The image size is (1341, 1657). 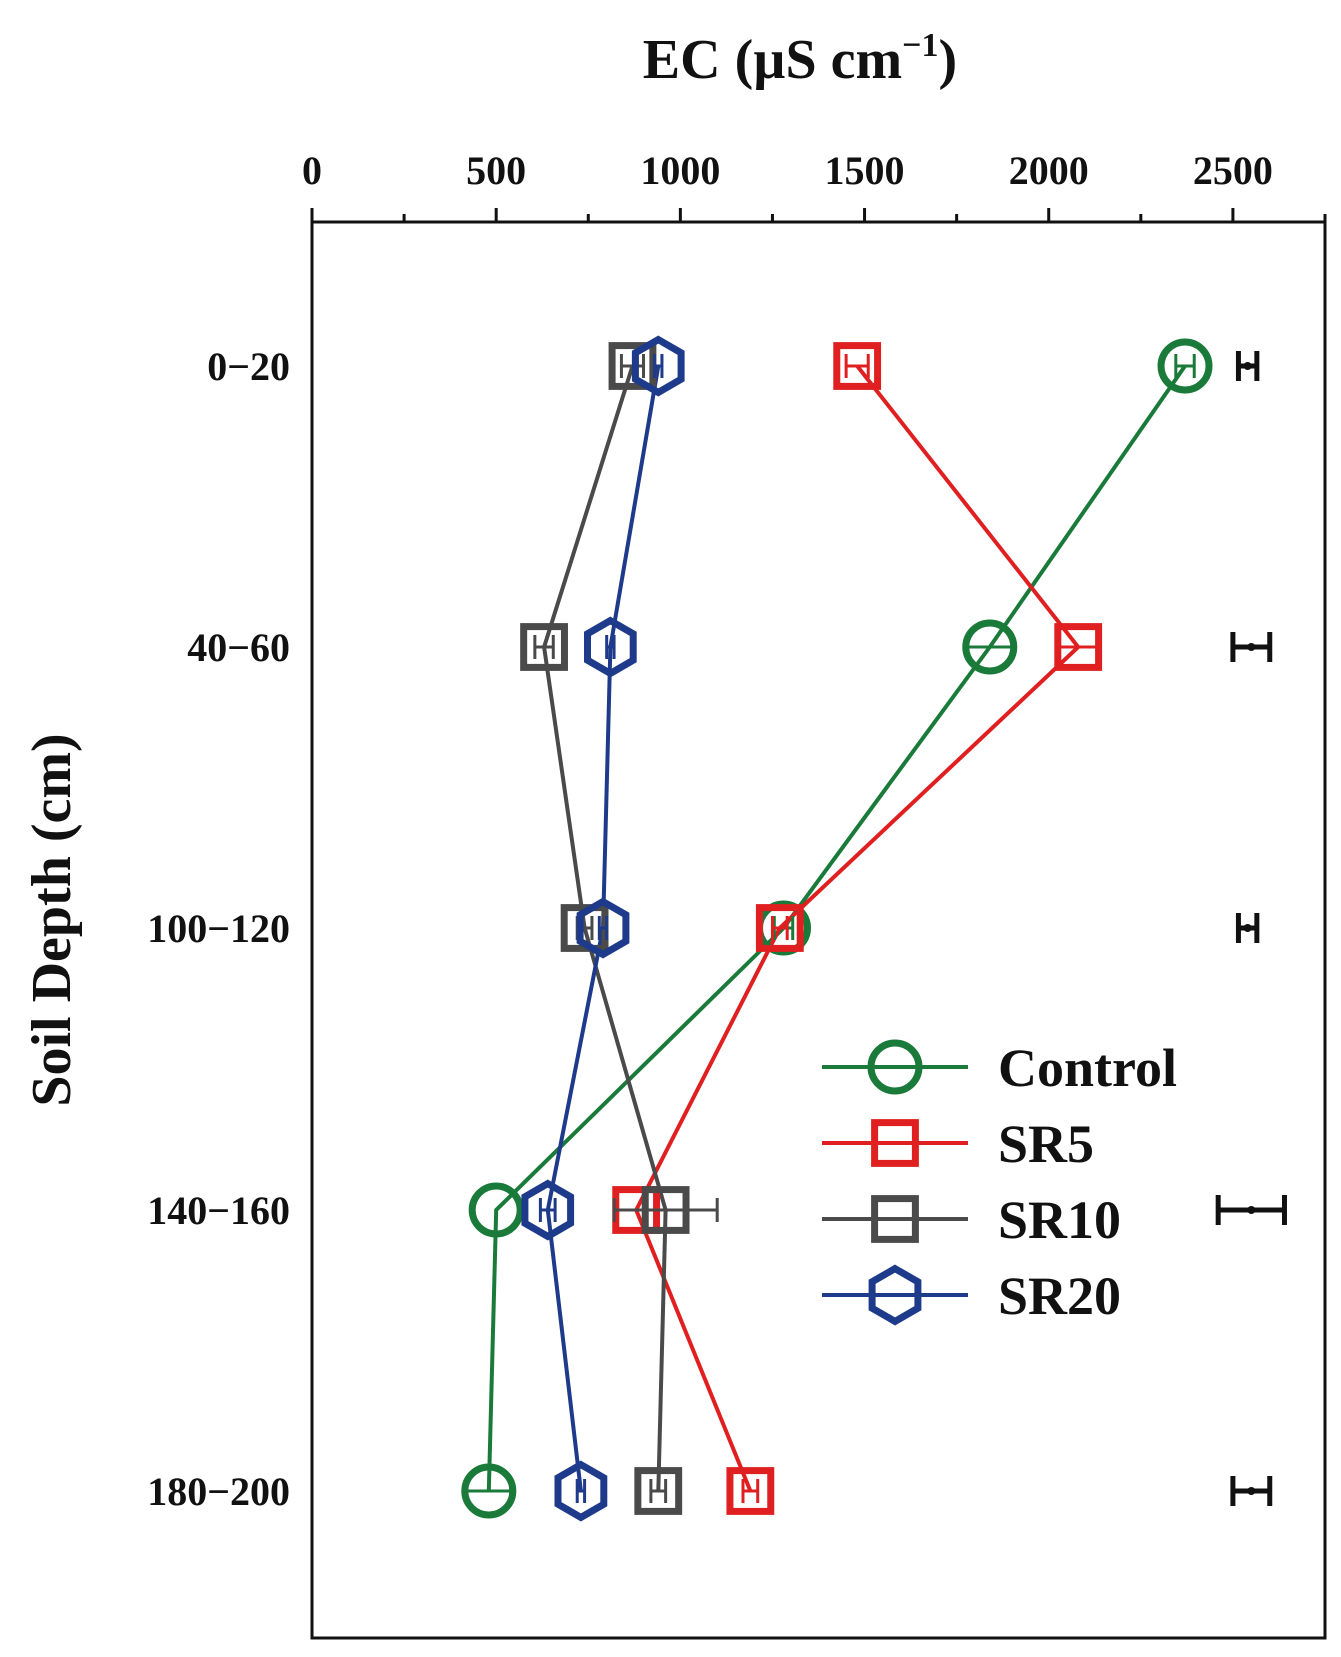 What do you see at coordinates (1049, 170) in the screenshot?
I see `x-tick-label: 2000` at bounding box center [1049, 170].